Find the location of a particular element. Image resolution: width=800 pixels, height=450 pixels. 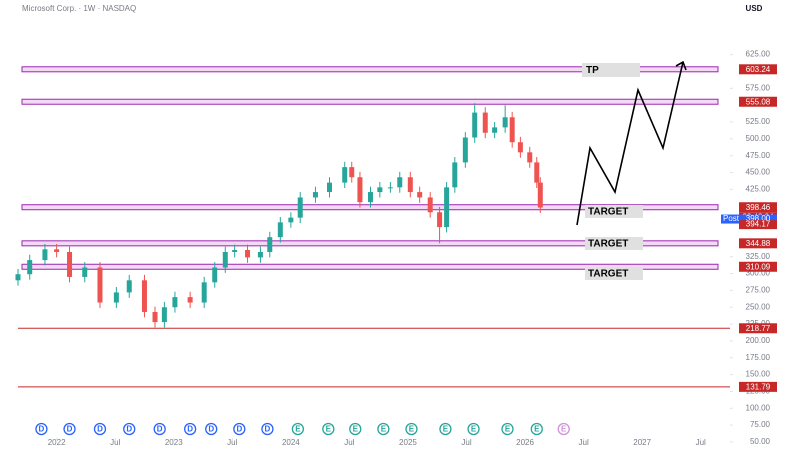

price-label: 344.88 is located at coordinates (758, 243).